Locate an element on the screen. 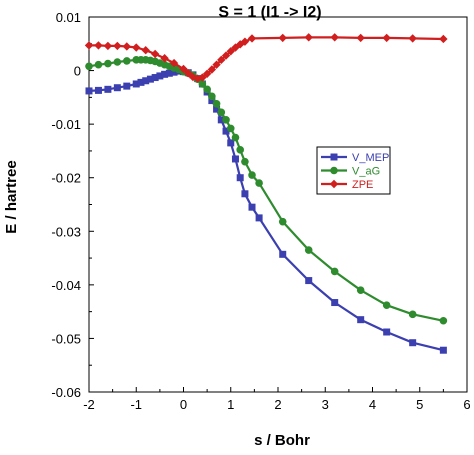 Image resolution: width=474 pixels, height=455 pixels. y-tick-label: -0.05 is located at coordinates (66, 338).